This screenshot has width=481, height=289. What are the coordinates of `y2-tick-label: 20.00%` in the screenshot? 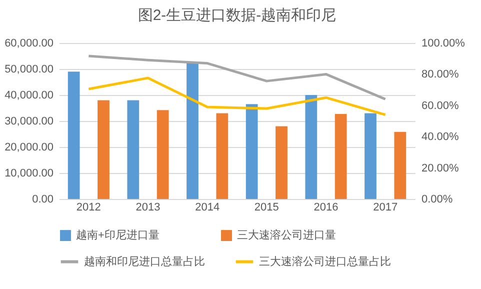 It's located at (441, 168).